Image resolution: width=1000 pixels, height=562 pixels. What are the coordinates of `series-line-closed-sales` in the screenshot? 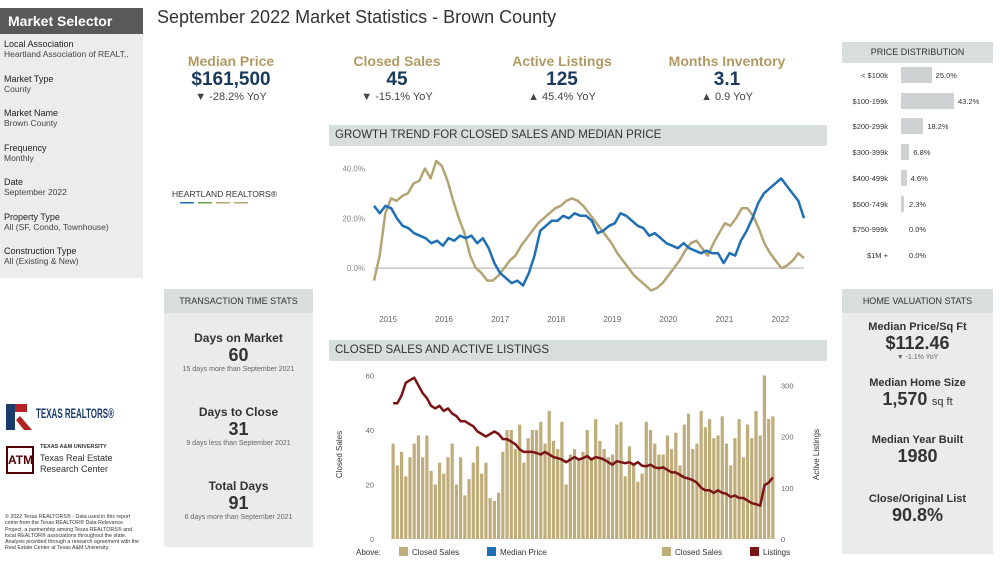 It's located at (588, 225).